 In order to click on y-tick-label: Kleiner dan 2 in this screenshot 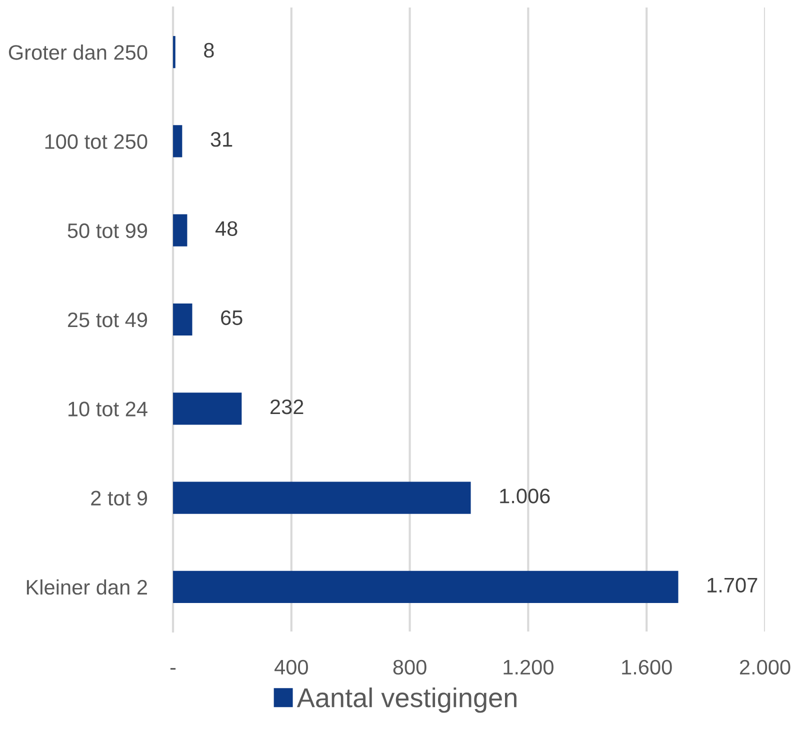, I will do `click(86, 587)`.